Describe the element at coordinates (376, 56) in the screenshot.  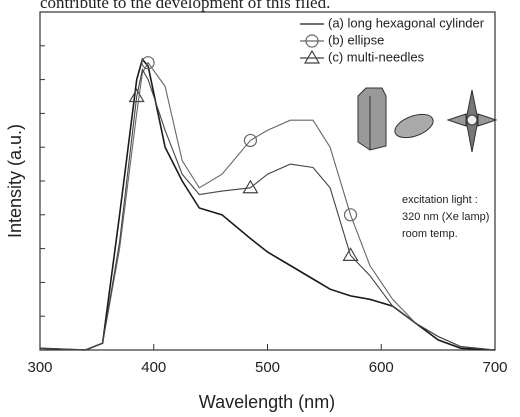
I see `legend-label: (c) multi-needles` at that location.